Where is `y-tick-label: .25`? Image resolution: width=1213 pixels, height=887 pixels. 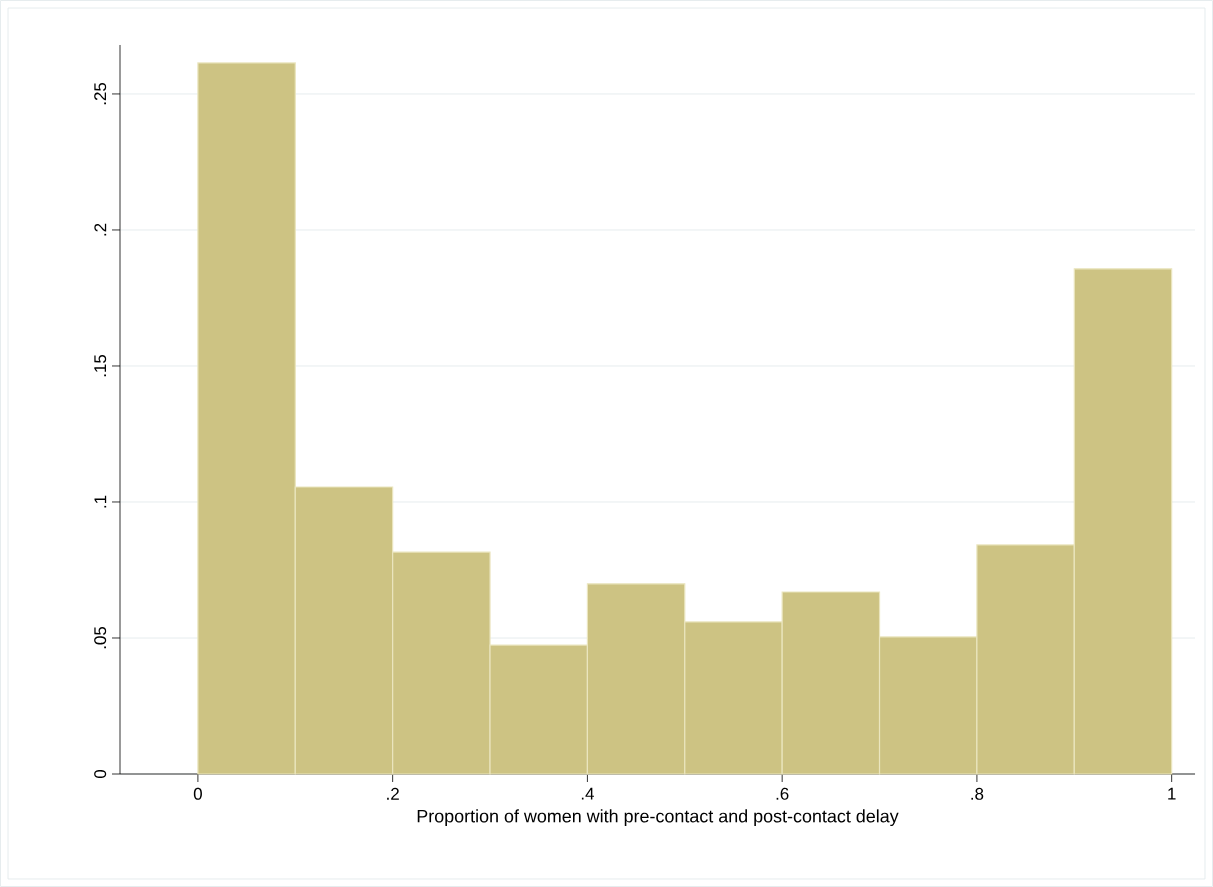 y-tick-label: .25 is located at coordinates (100, 93).